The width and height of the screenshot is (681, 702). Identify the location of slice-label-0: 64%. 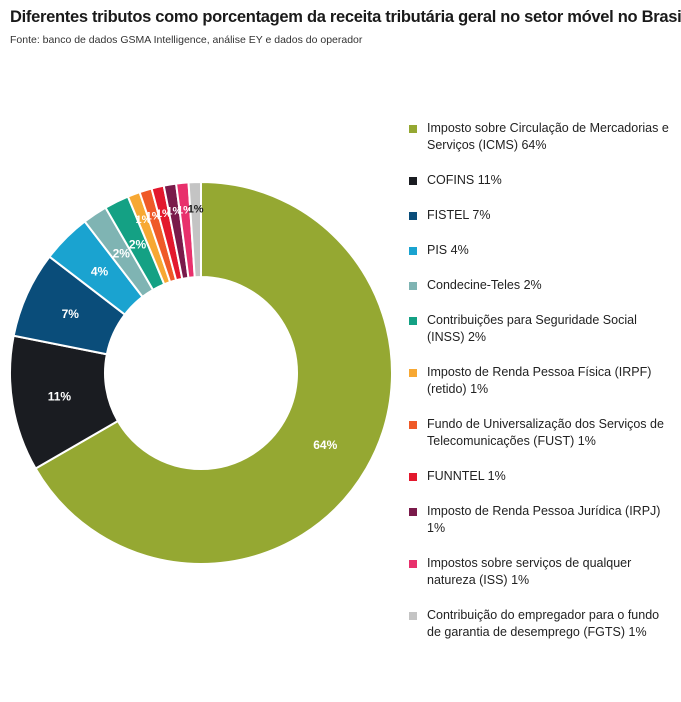
(325, 445).